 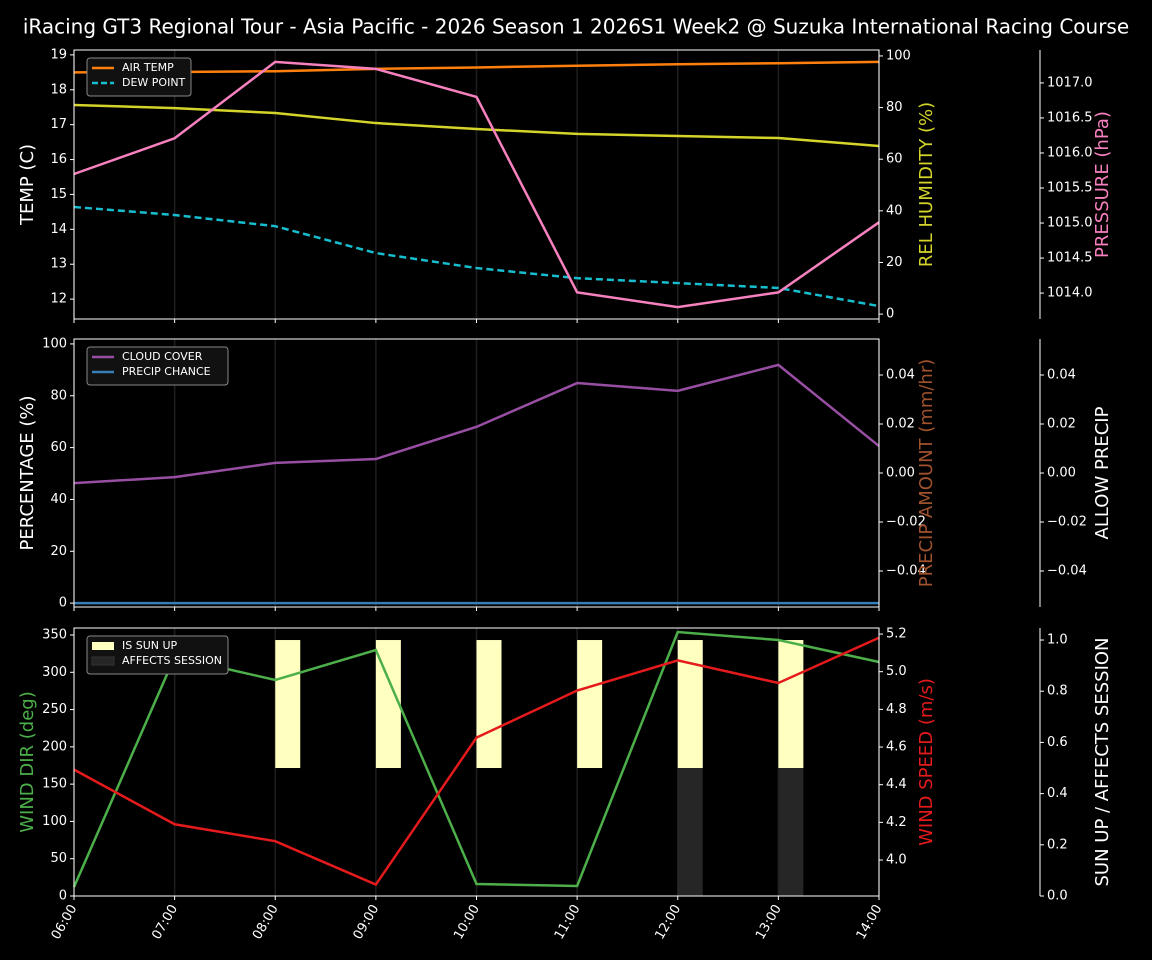 What do you see at coordinates (1057, 793) in the screenshot?
I see `y3-tick-label: 0.4` at bounding box center [1057, 793].